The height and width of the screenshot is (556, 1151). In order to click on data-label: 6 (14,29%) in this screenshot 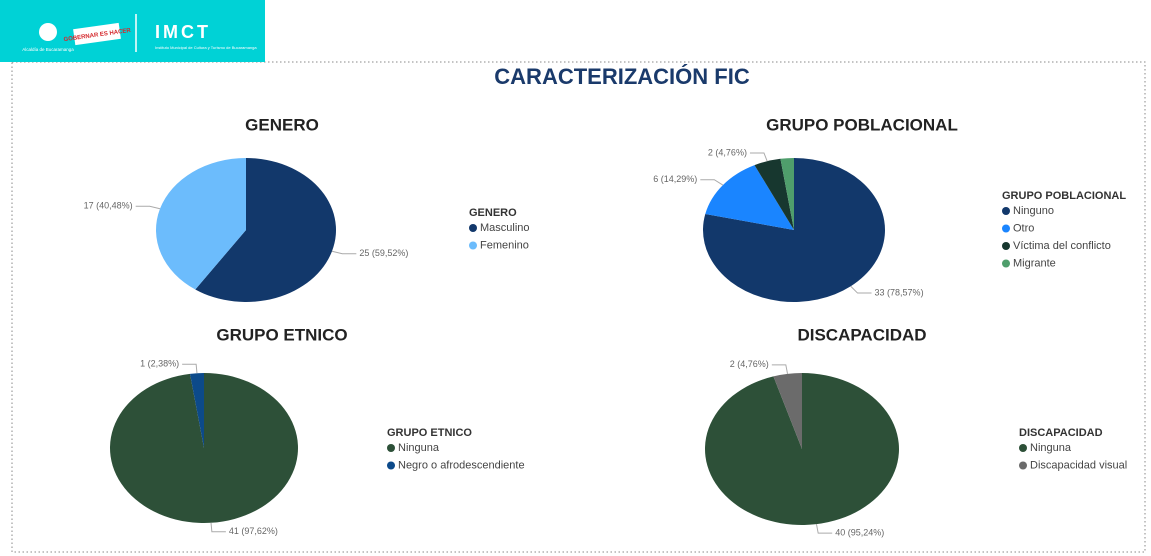, I will do `click(675, 179)`.